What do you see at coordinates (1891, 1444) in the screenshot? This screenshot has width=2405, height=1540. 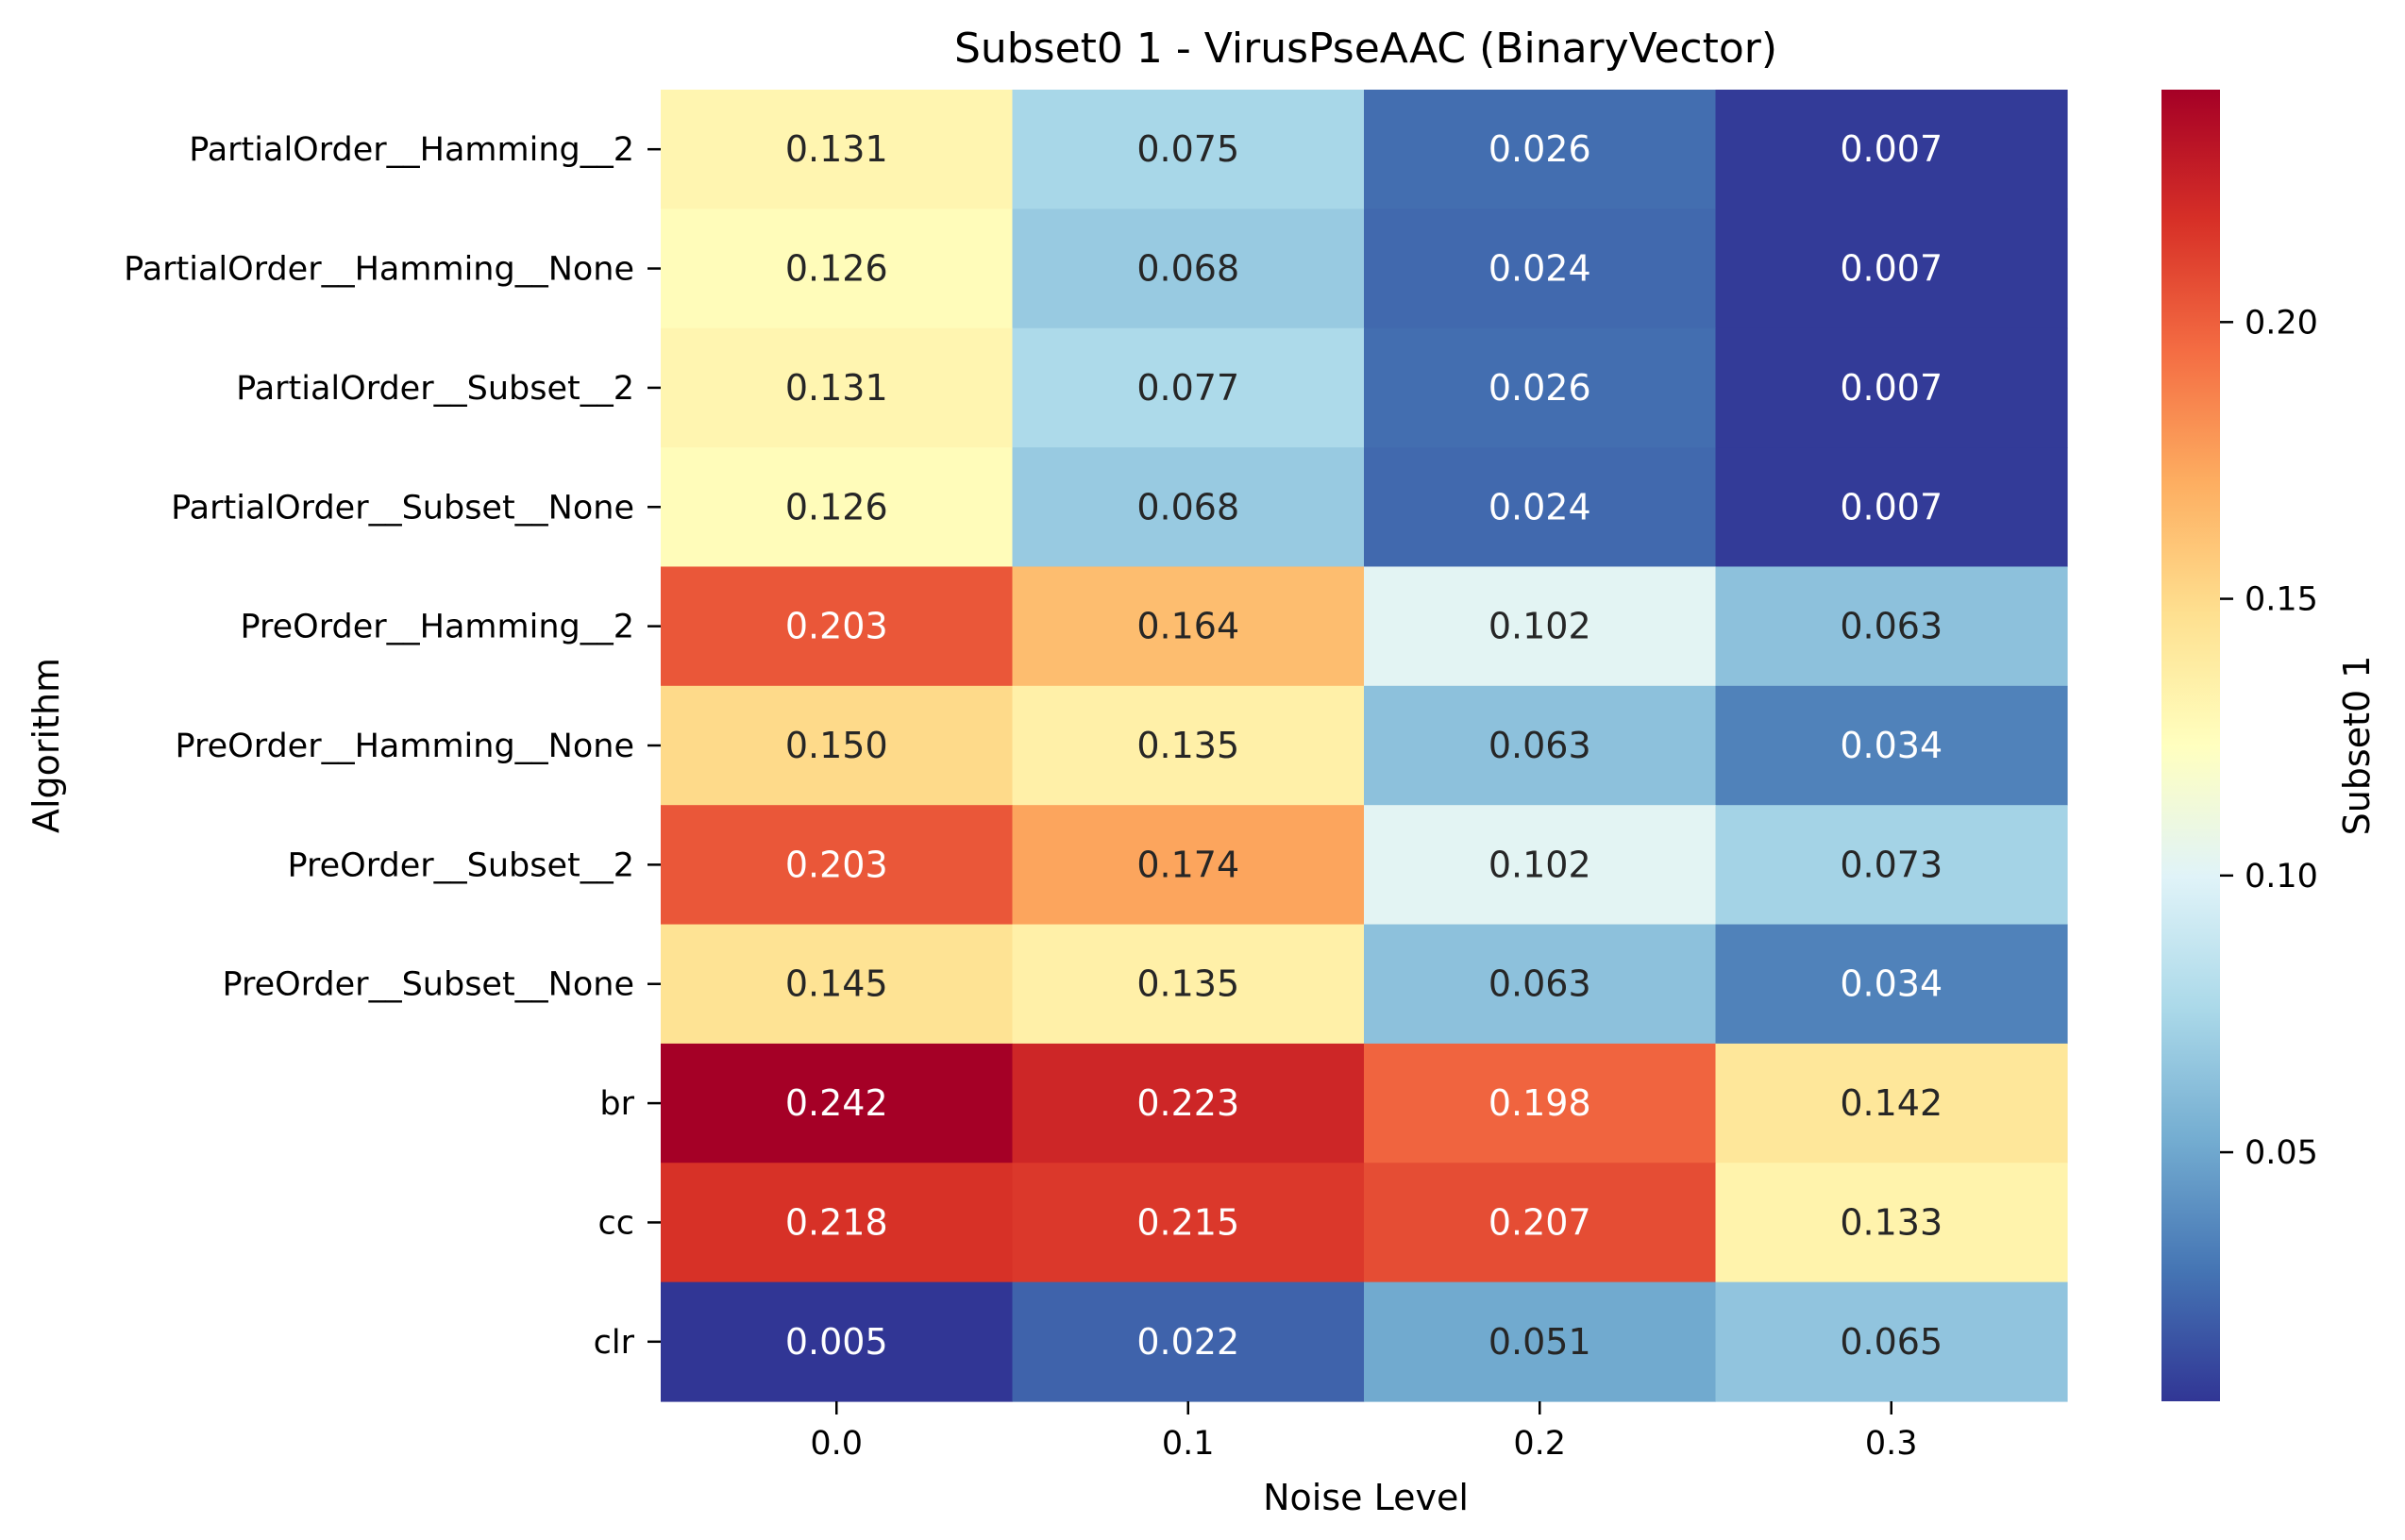 I see `x-tick-label: 0.3` at bounding box center [1891, 1444].